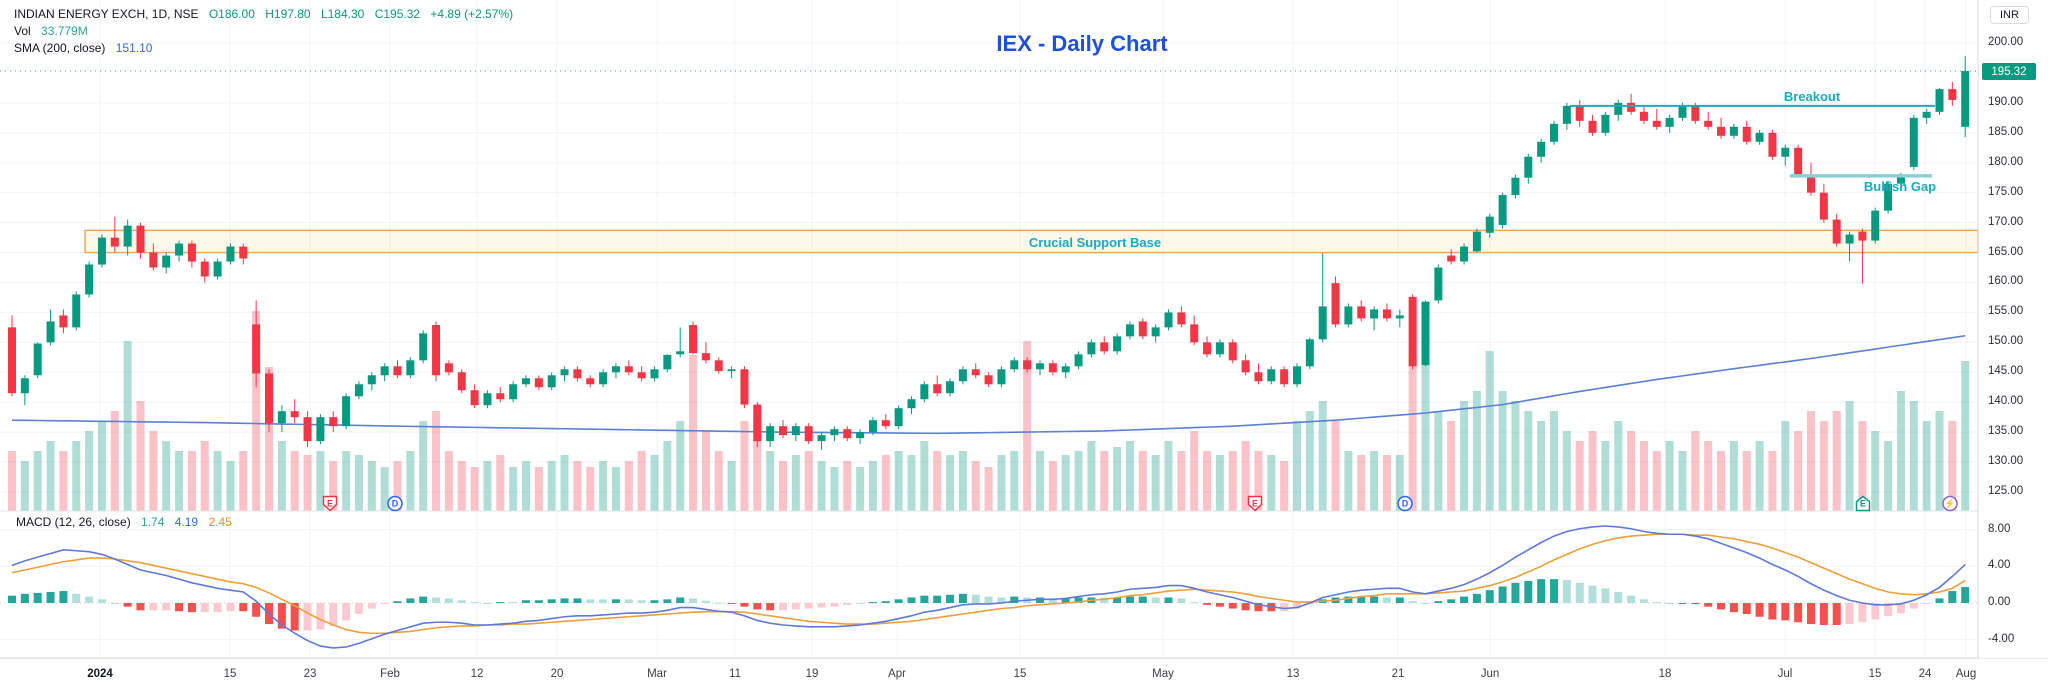 Image resolution: width=2048 pixels, height=692 pixels. I want to click on time-tick-label: 23, so click(310, 674).